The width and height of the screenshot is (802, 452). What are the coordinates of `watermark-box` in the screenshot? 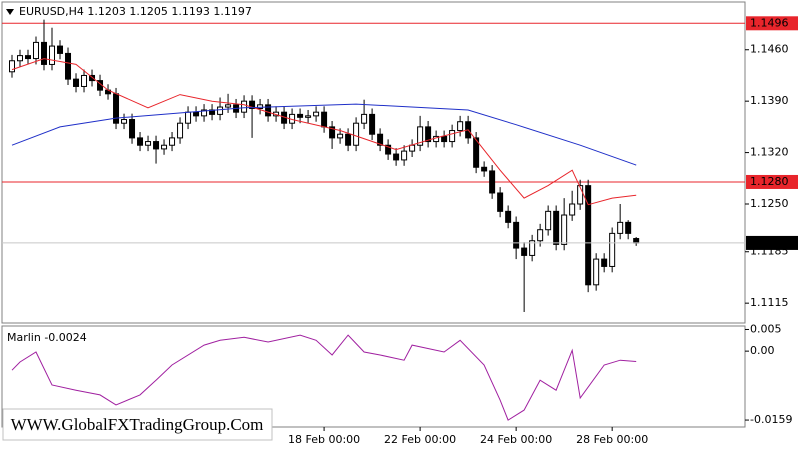 It's located at (137, 424).